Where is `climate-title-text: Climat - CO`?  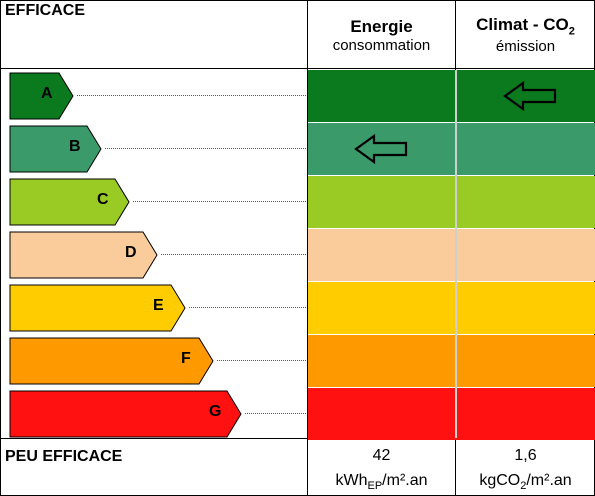 climate-title-text: Climat - CO is located at coordinates (522, 25).